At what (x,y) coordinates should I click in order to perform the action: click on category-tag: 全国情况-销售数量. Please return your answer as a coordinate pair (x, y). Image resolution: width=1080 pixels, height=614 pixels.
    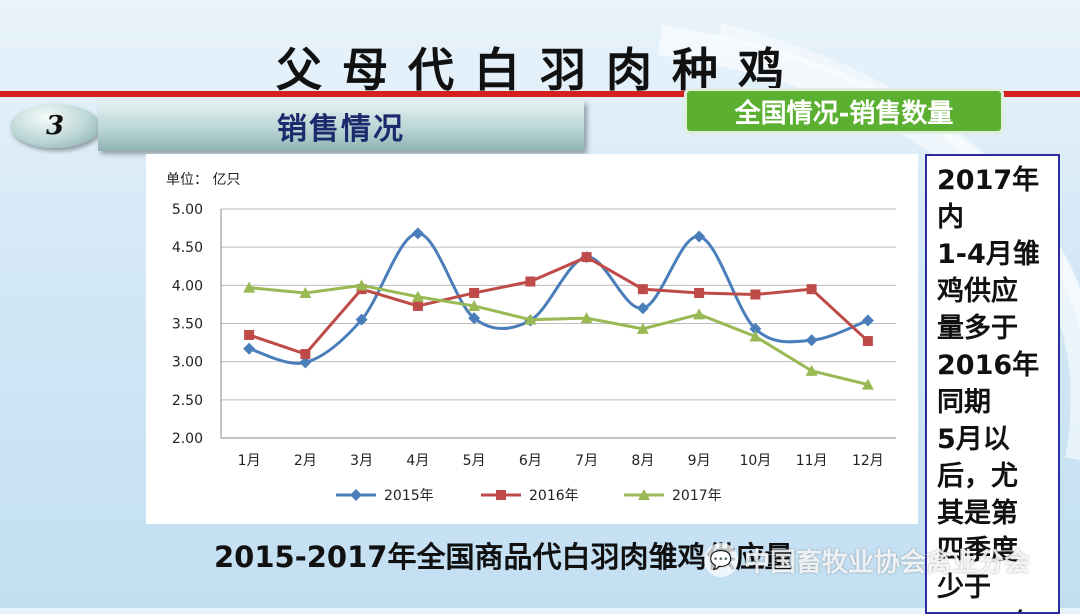
    Looking at the image, I should click on (844, 111).